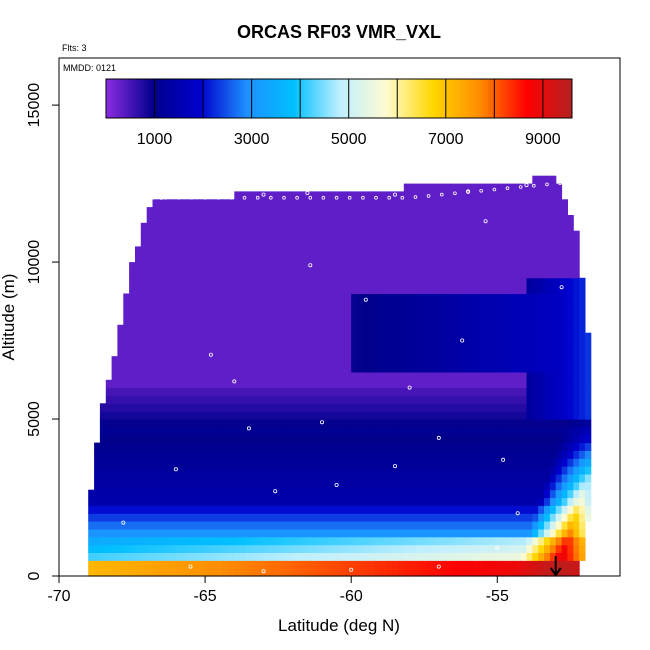 The height and width of the screenshot is (650, 650). What do you see at coordinates (155, 139) in the screenshot?
I see `colorbar-tick-label: 1000` at bounding box center [155, 139].